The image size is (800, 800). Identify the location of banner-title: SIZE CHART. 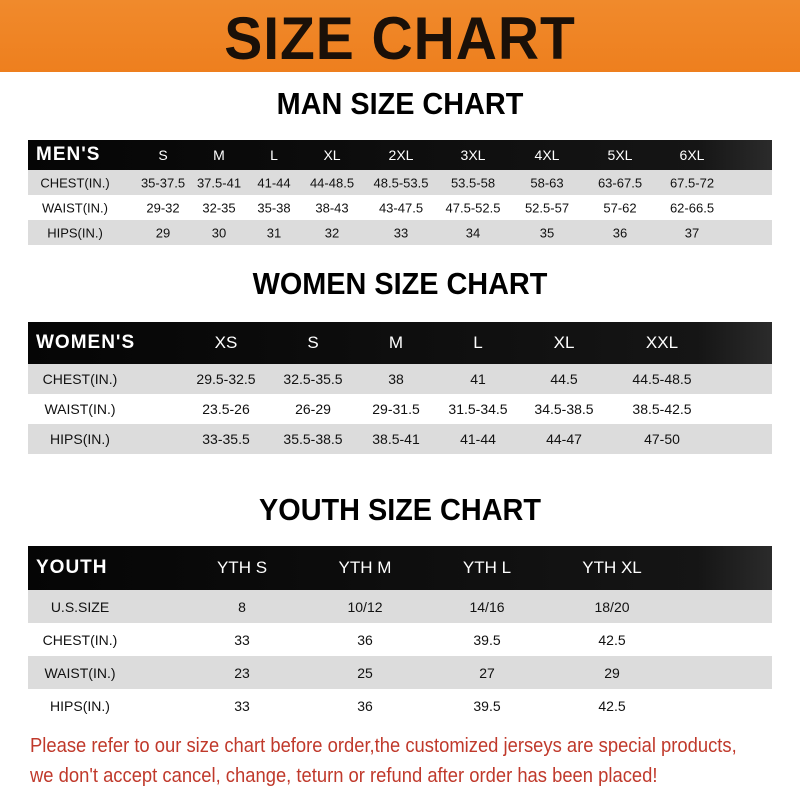
(400, 38).